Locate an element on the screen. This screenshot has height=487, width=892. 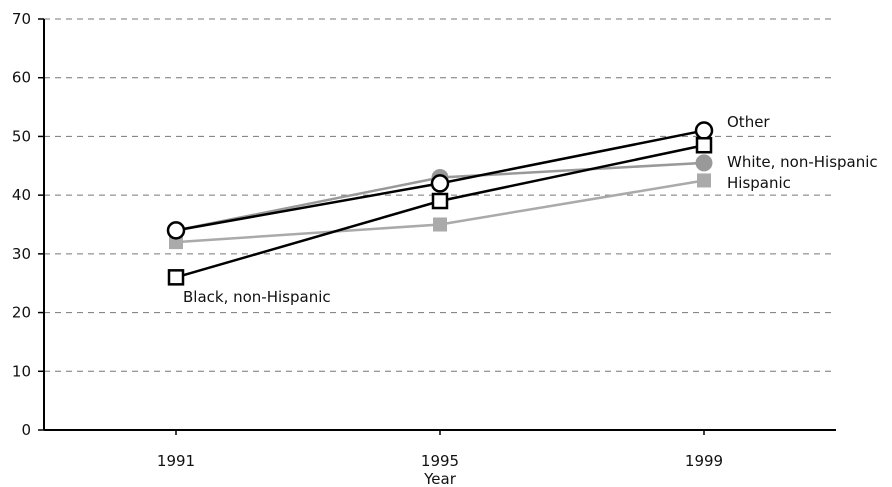
y-tick-label: 10 is located at coordinates (21, 371).